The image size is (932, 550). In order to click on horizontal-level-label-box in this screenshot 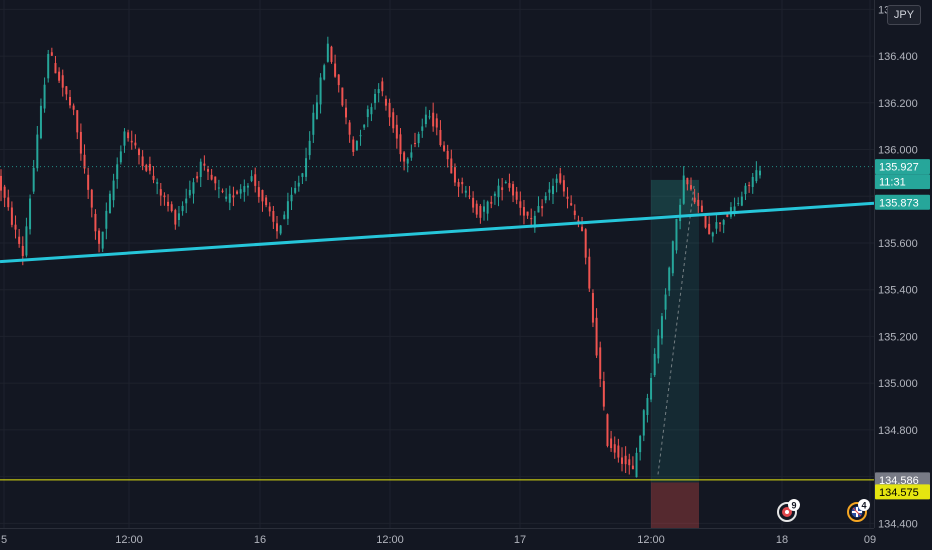, I will do `click(902, 480)`.